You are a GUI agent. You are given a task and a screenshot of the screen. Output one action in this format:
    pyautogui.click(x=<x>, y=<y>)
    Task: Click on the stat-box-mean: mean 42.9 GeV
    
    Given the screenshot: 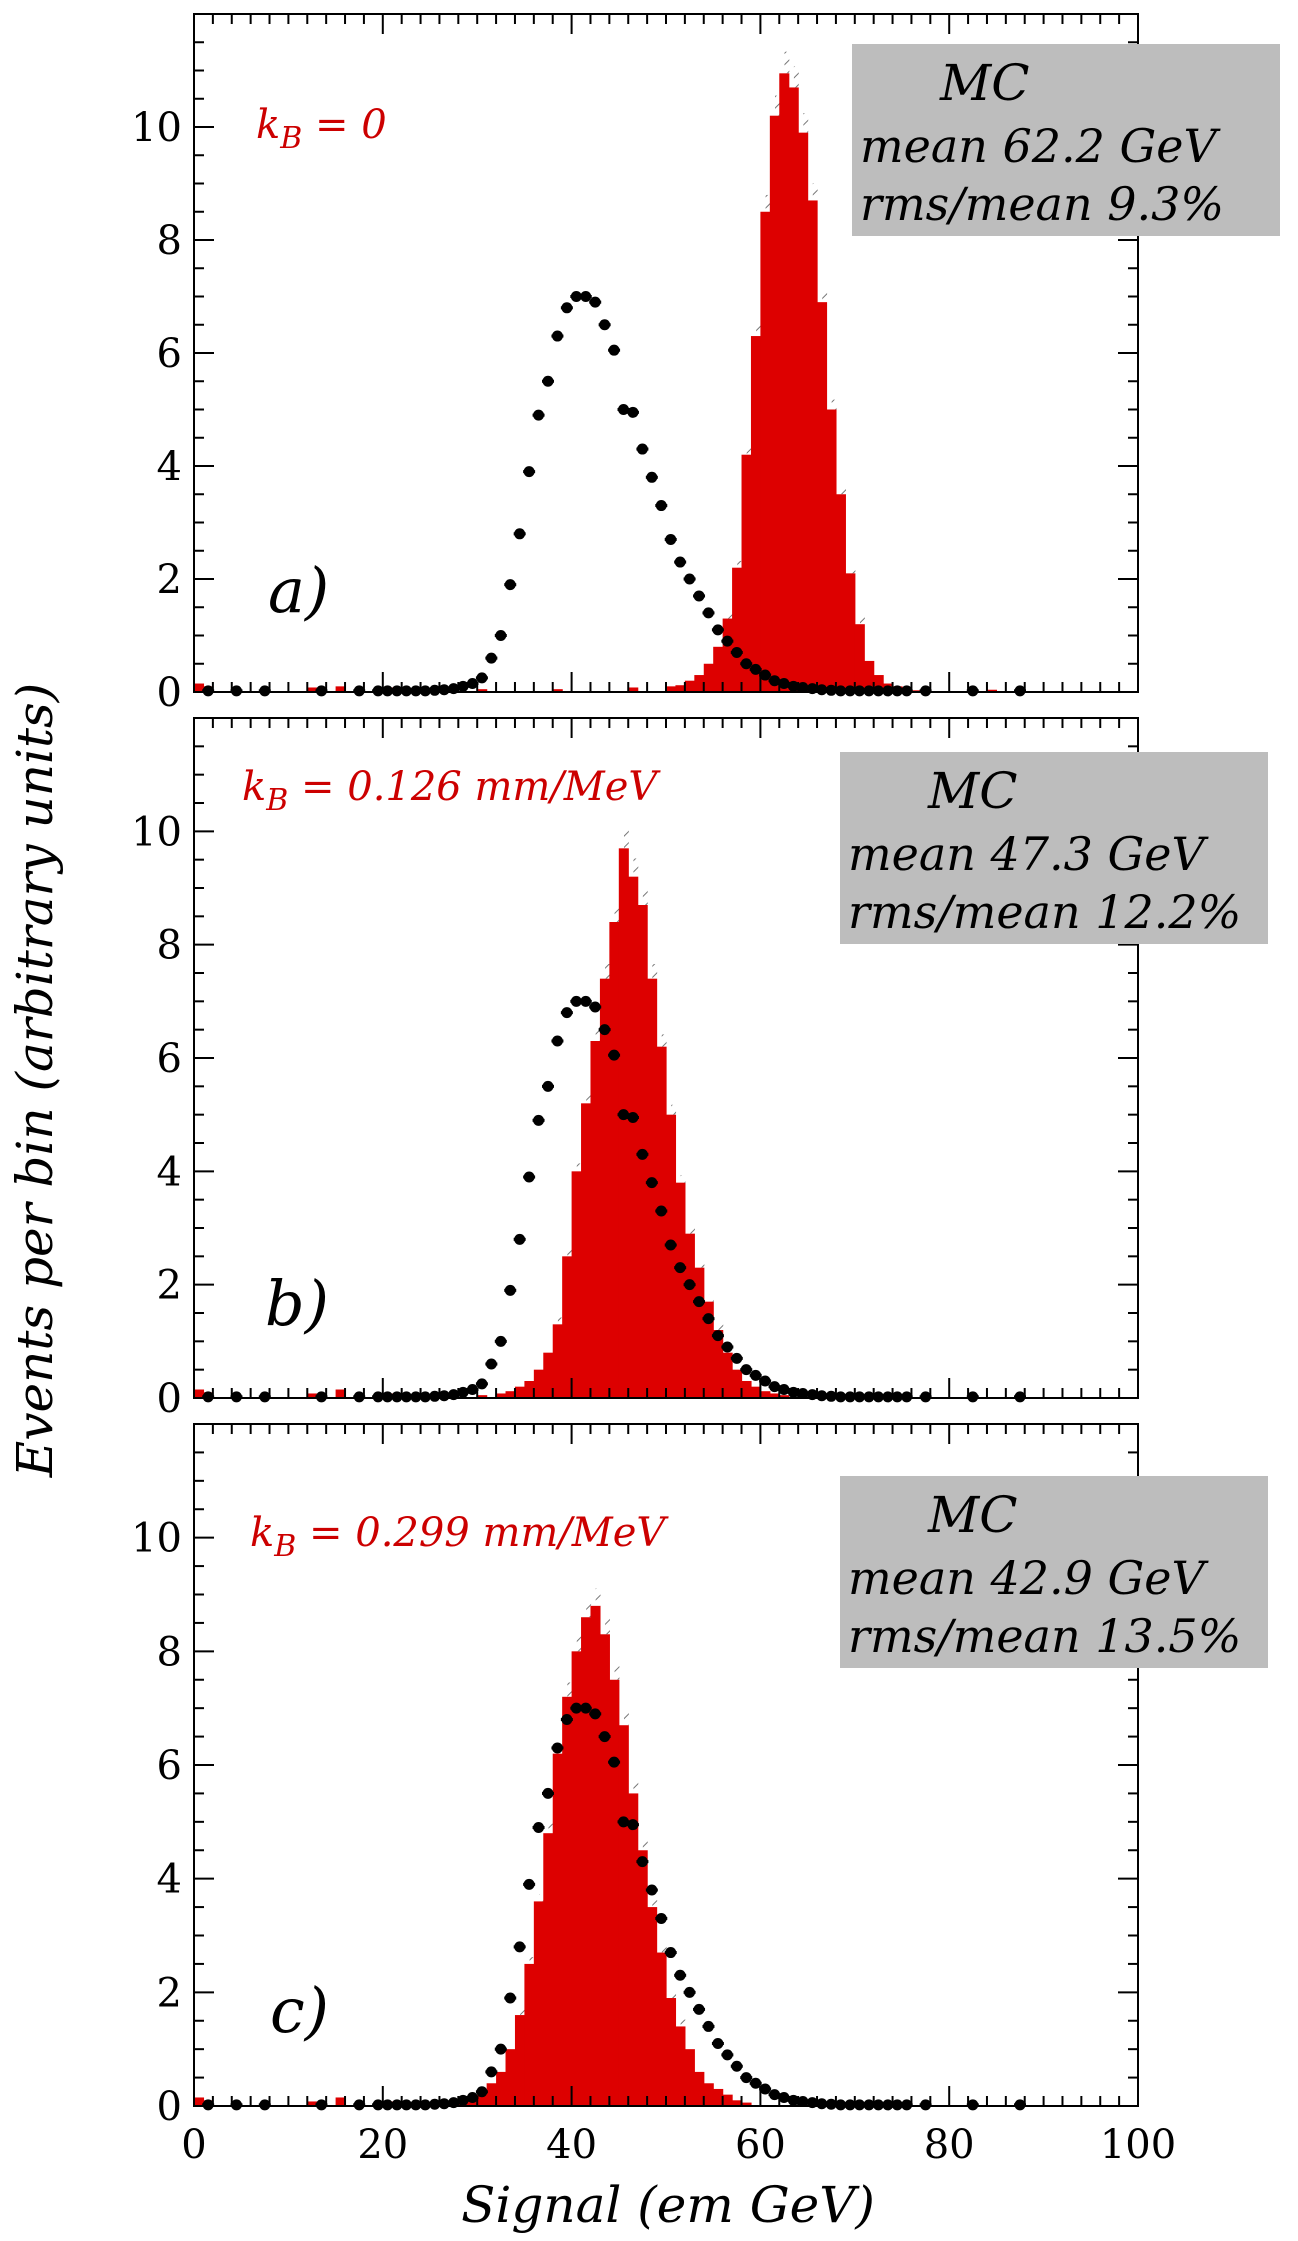 What is the action you would take?
    pyautogui.click(x=1029, y=1578)
    